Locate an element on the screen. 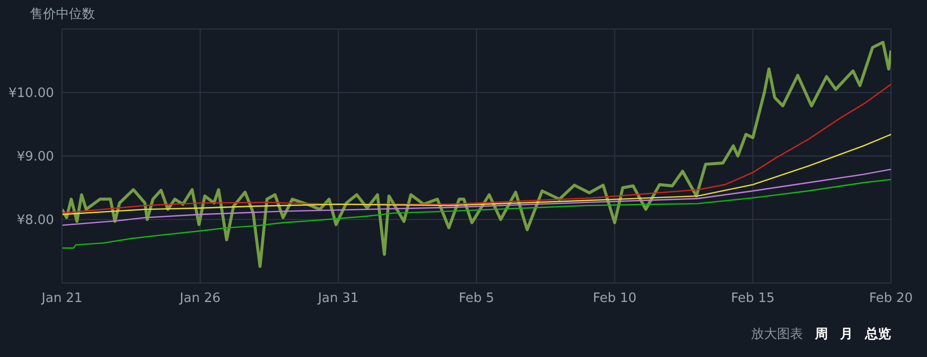  y-tick-label: ¥8.00 is located at coordinates (35, 220).